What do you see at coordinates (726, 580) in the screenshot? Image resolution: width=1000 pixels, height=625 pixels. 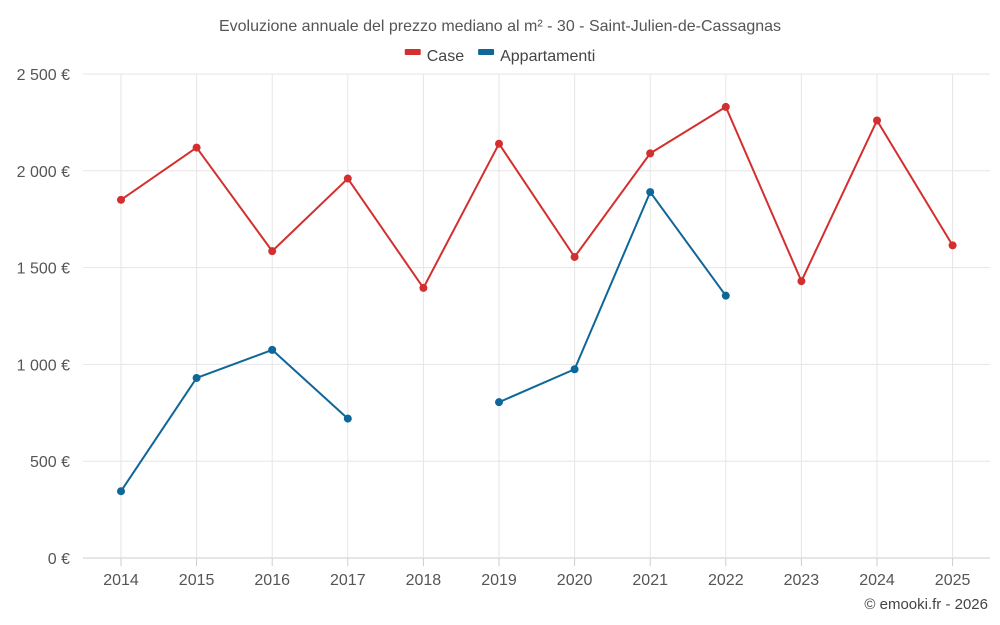 I see `x-tick-label: 2022` at bounding box center [726, 580].